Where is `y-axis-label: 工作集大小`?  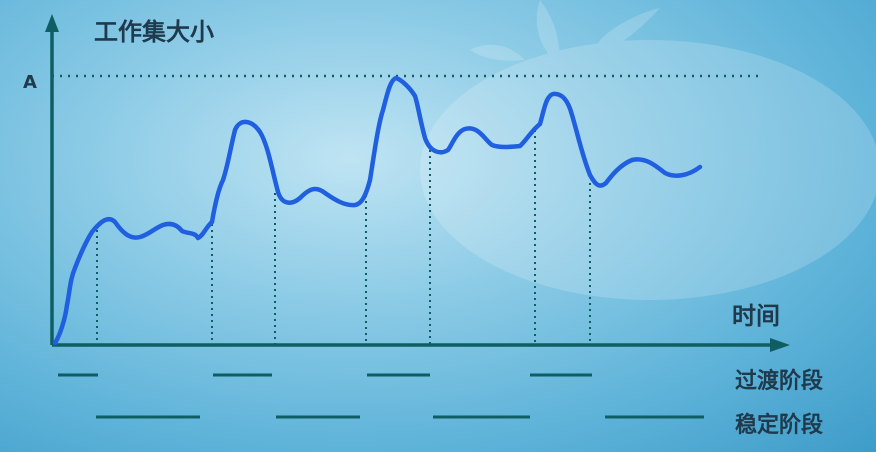
y-axis-label: 工作集大小 is located at coordinates (154, 32).